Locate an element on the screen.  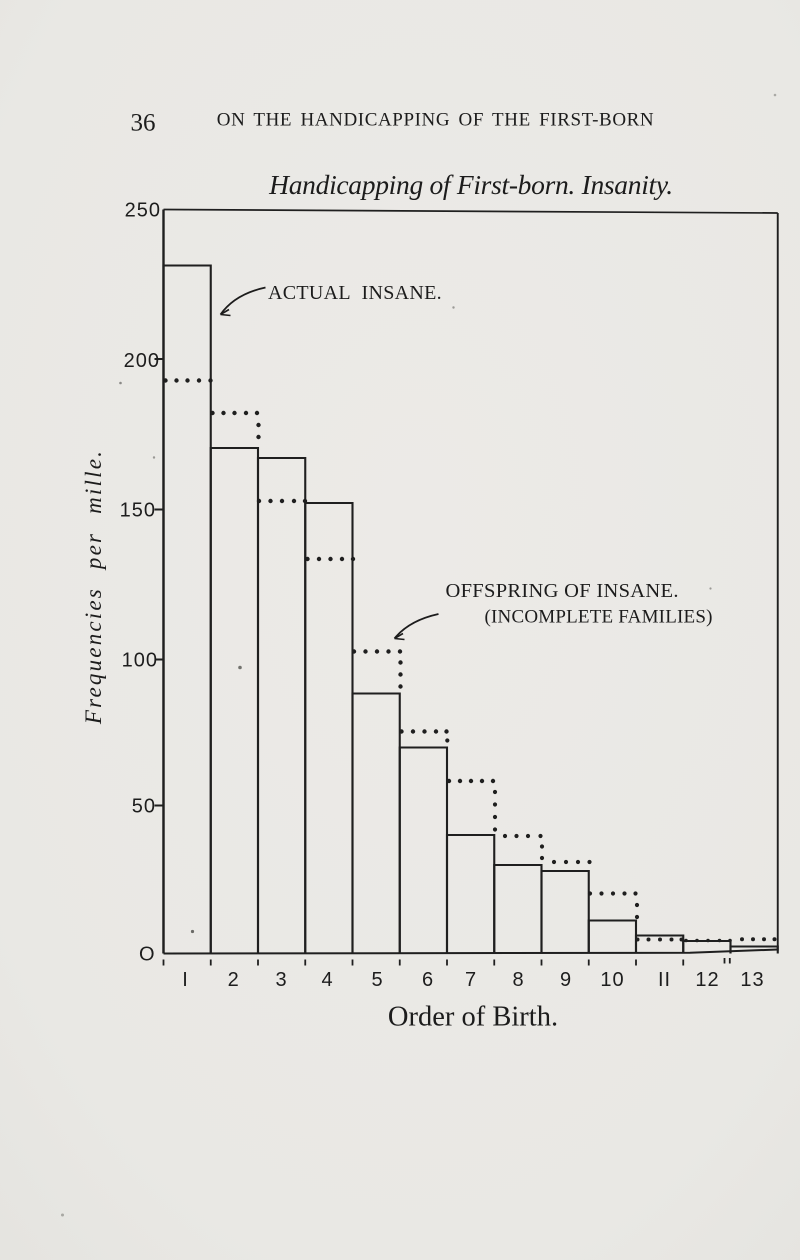
svg-text: (INCOMPLETE FAMILIES) is located at coordinates (599, 617).